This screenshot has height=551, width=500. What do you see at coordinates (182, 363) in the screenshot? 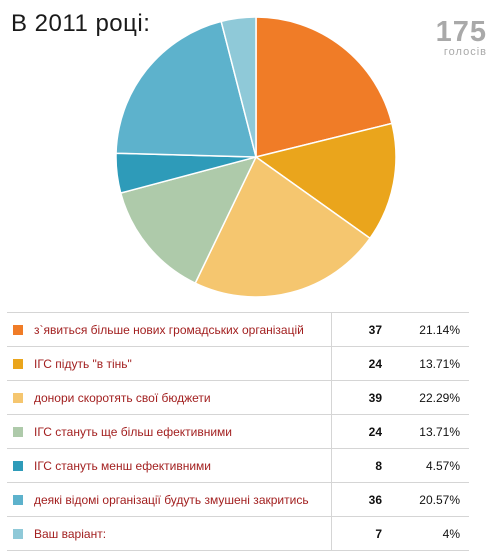
I see `option-label: ІГС підуть "в тінь"` at bounding box center [182, 363].